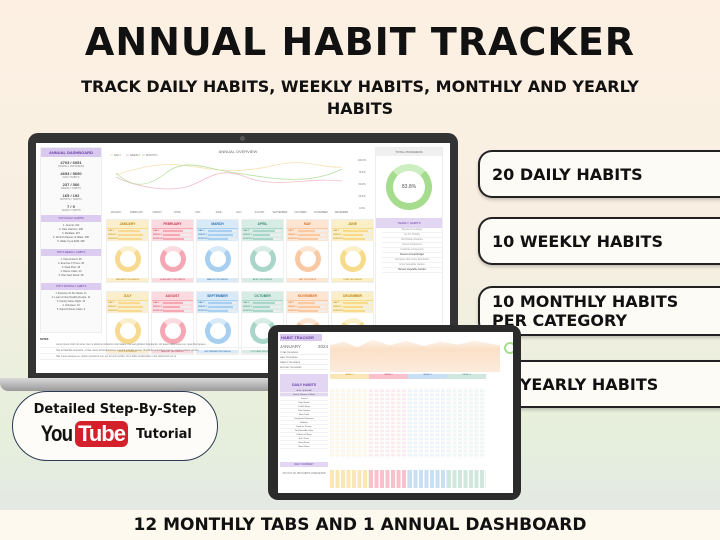  I want to click on month-card-august: AUGUST DAILY WEEKLY MONTHLY AUGUST PROGRESS, so click(172, 323).